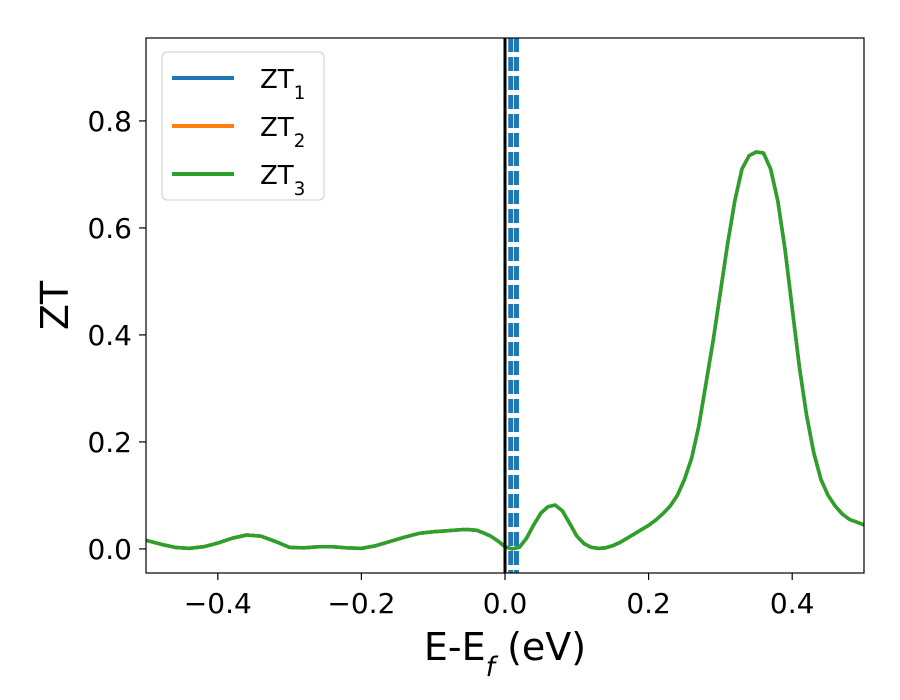 The width and height of the screenshot is (900, 700). I want to click on x-axis: −0.4 −0.2 0.0 0.2 0.4, so click(499, 596).